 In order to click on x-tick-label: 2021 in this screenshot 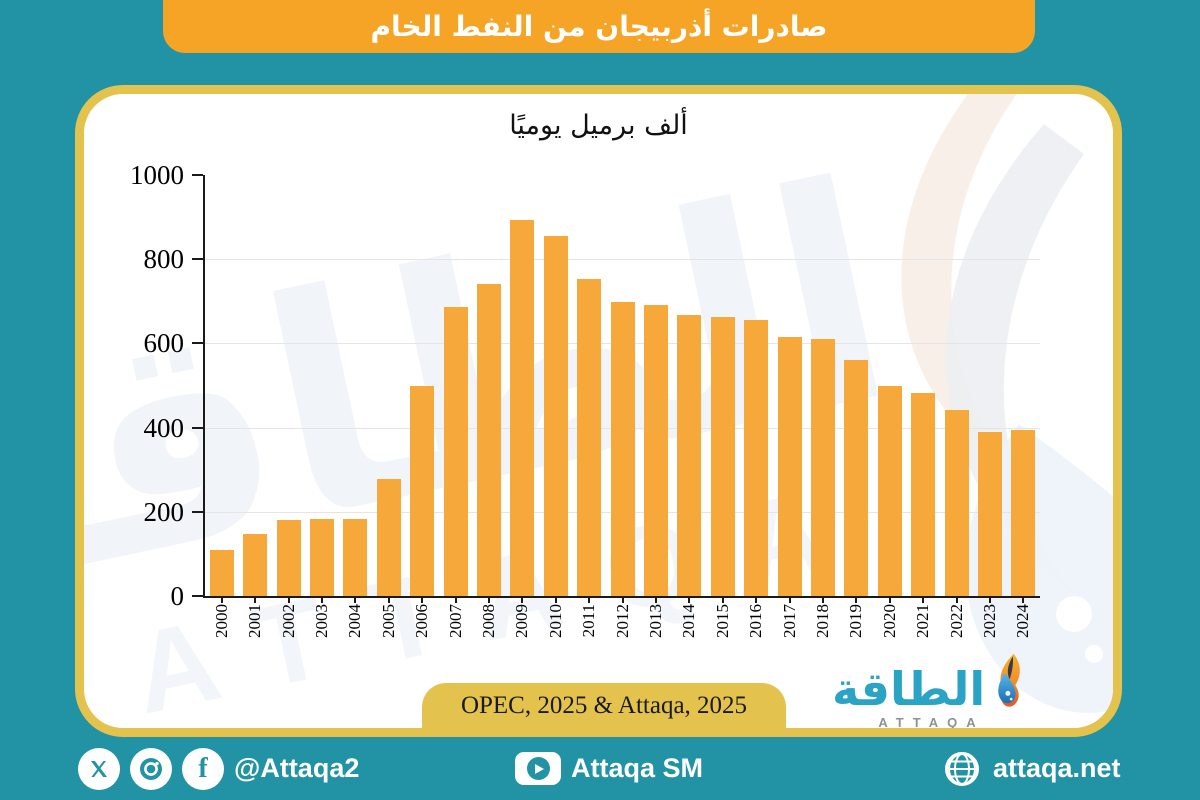, I will do `click(923, 621)`.